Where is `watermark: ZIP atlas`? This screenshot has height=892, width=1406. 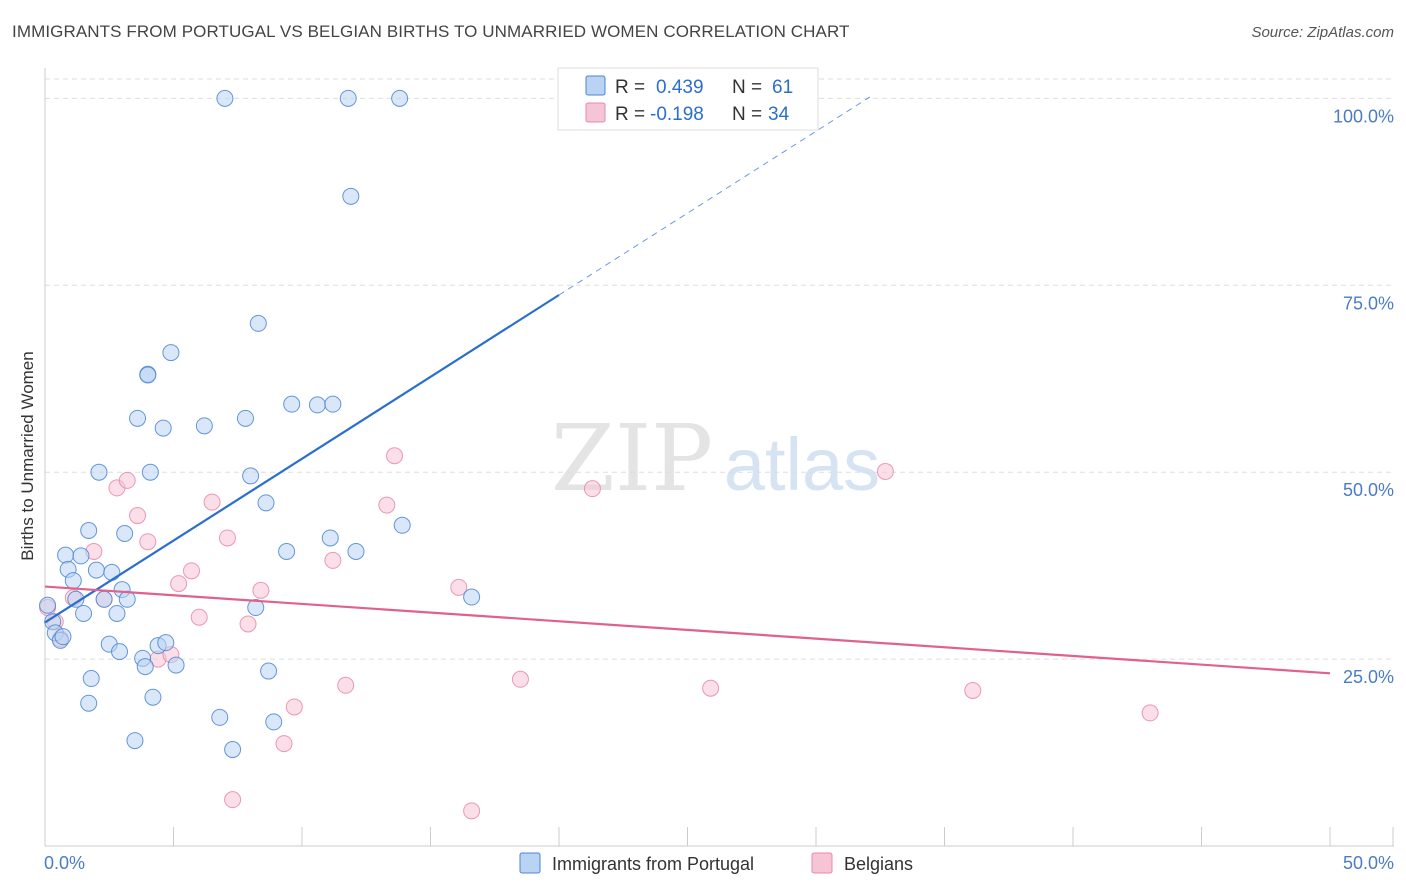 watermark: ZIP atlas is located at coordinates (715, 458).